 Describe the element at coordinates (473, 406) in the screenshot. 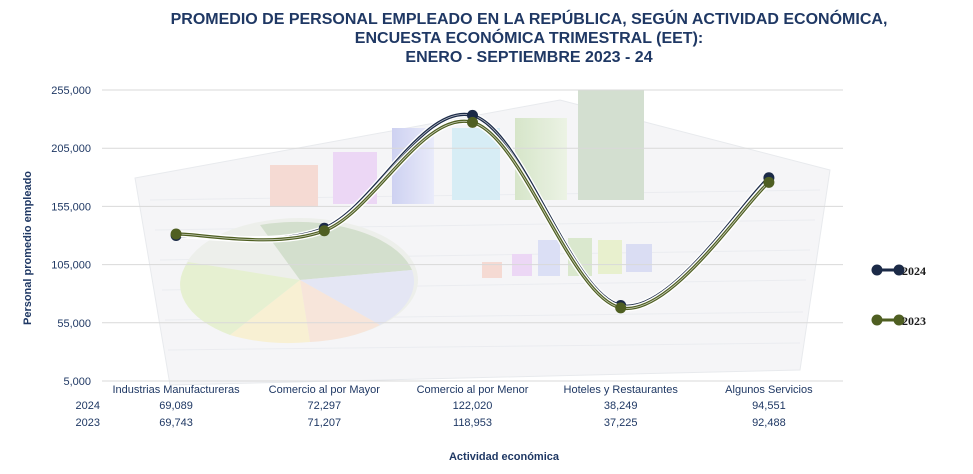

I see `table-cell-value: 122,020` at that location.